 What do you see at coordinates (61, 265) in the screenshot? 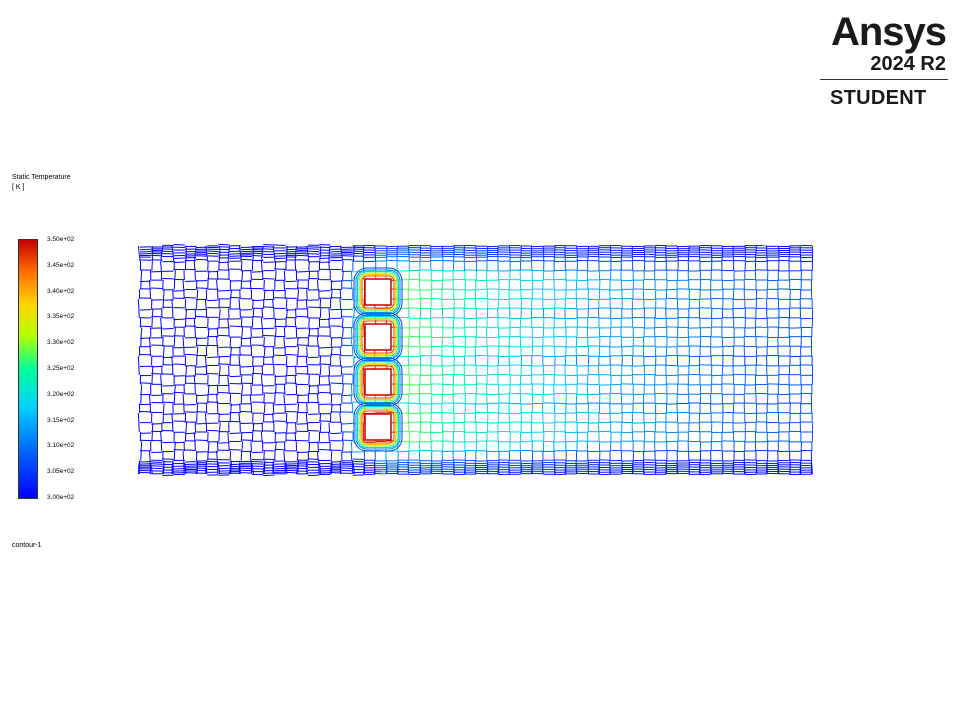
I see `colorbar-tick-label: 3.45e+02` at bounding box center [61, 265].